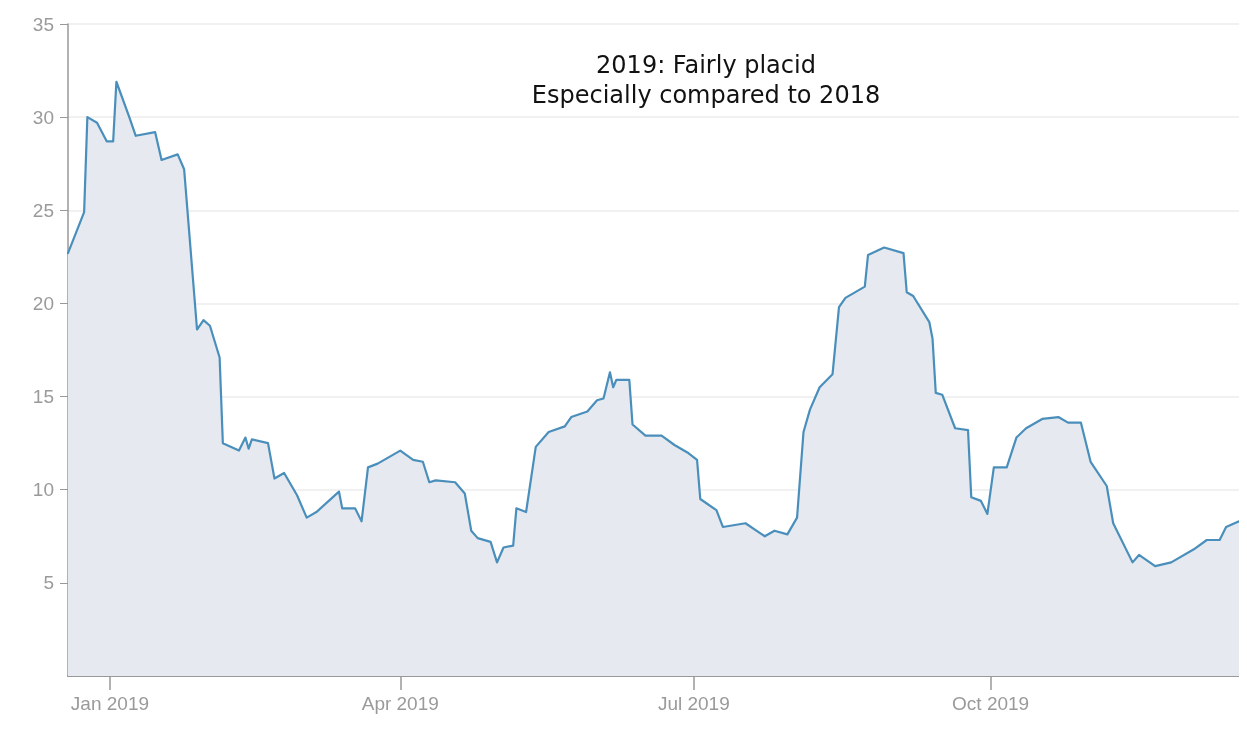 This screenshot has height=745, width=1247. I want to click on y-tick-label: 35, so click(43, 24).